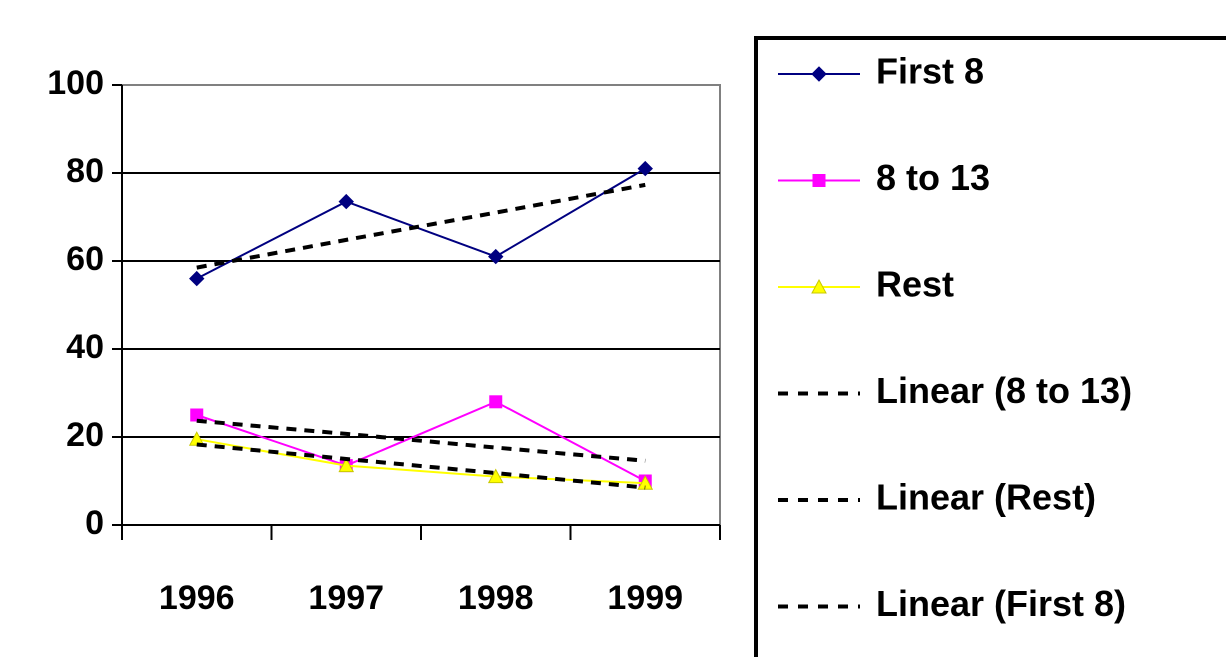 This screenshot has width=1226, height=657. I want to click on y-tick-label: 0, so click(94, 523).